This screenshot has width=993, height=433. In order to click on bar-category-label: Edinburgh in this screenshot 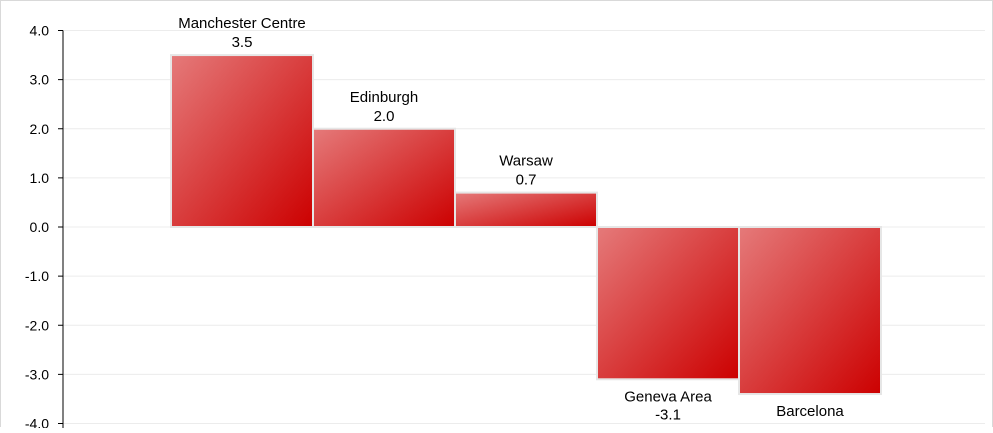, I will do `click(384, 97)`.